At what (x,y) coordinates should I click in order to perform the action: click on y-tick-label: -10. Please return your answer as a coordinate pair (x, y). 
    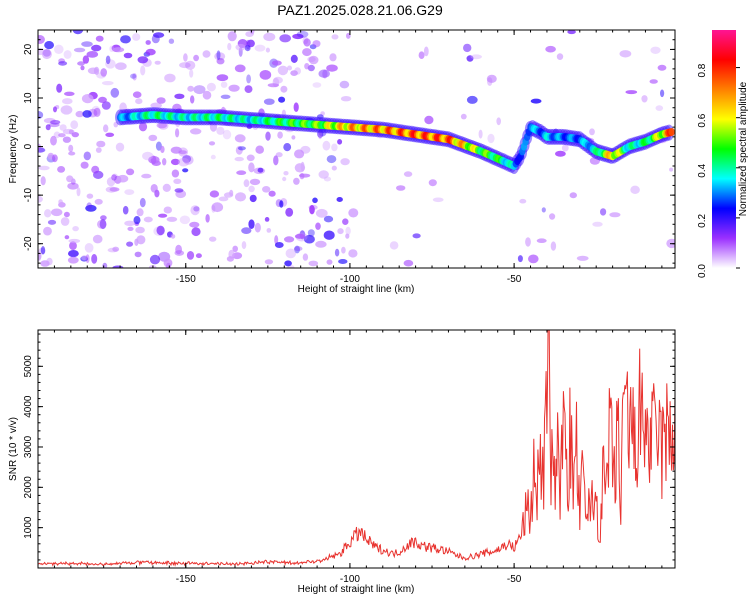
    Looking at the image, I should click on (28, 194).